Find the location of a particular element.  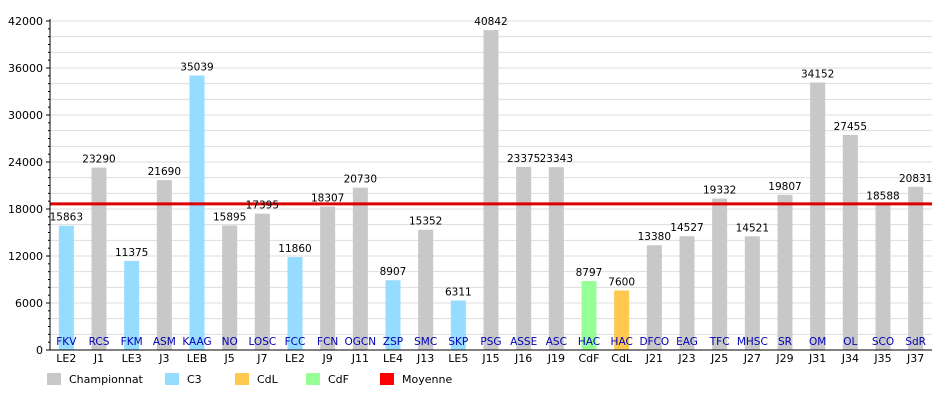

opponent-label: PSG is located at coordinates (490, 342).